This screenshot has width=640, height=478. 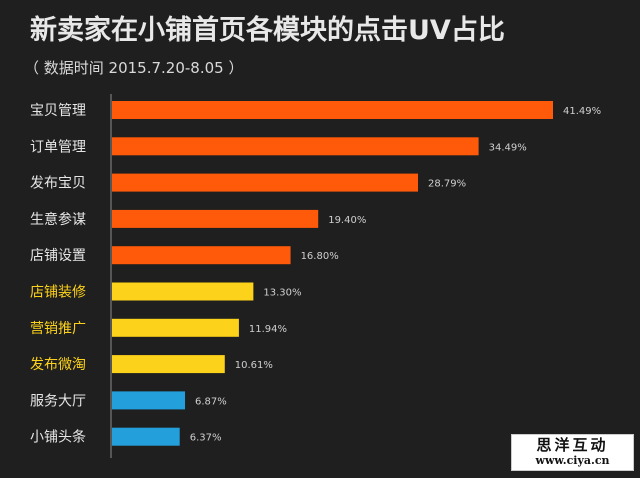 I want to click on category-label: 服务大厅, so click(x=58, y=401).